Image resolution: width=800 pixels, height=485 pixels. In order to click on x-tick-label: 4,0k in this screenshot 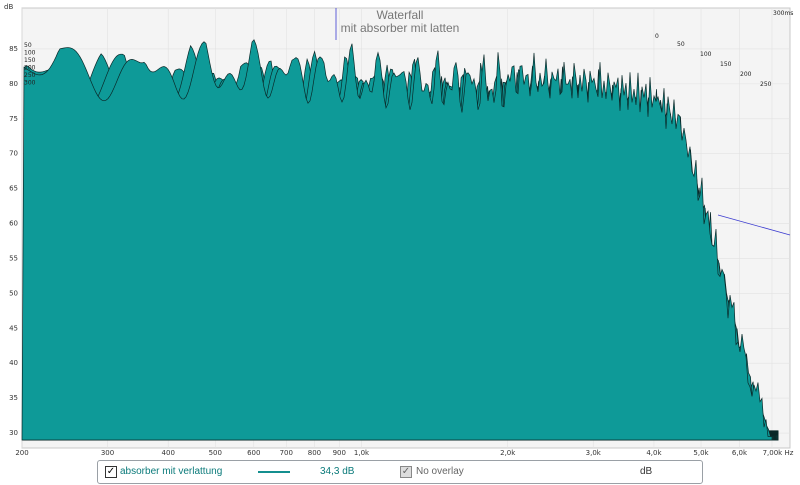, I will do `click(654, 453)`.